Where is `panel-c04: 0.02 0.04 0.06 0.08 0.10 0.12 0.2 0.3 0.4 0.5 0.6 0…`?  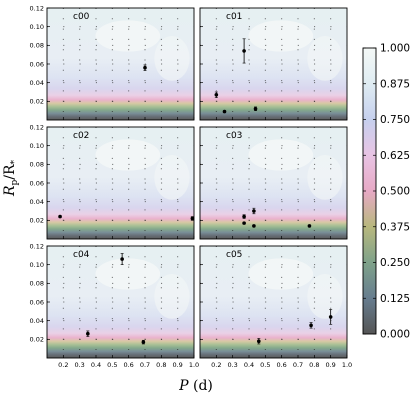
panel-c04: 0.02 0.04 0.06 0.08 0.10 0.12 0.2 0.3 0.4 0.5 0.6 0… is located at coordinates (115, 305).